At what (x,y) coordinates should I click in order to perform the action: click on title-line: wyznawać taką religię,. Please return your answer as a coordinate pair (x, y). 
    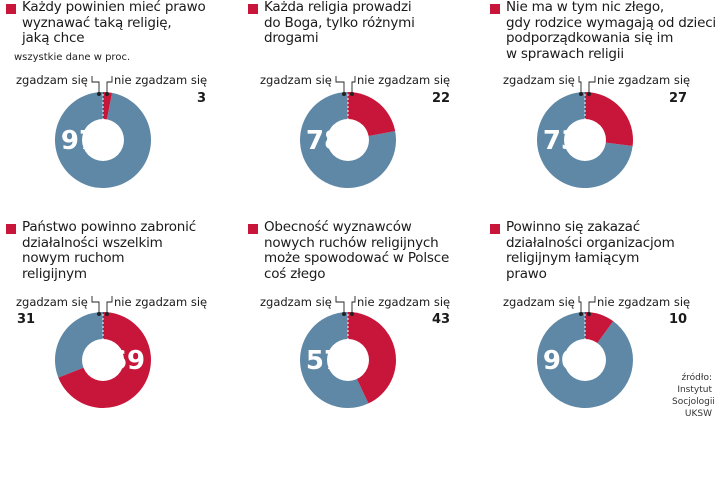
    Looking at the image, I should click on (97, 22).